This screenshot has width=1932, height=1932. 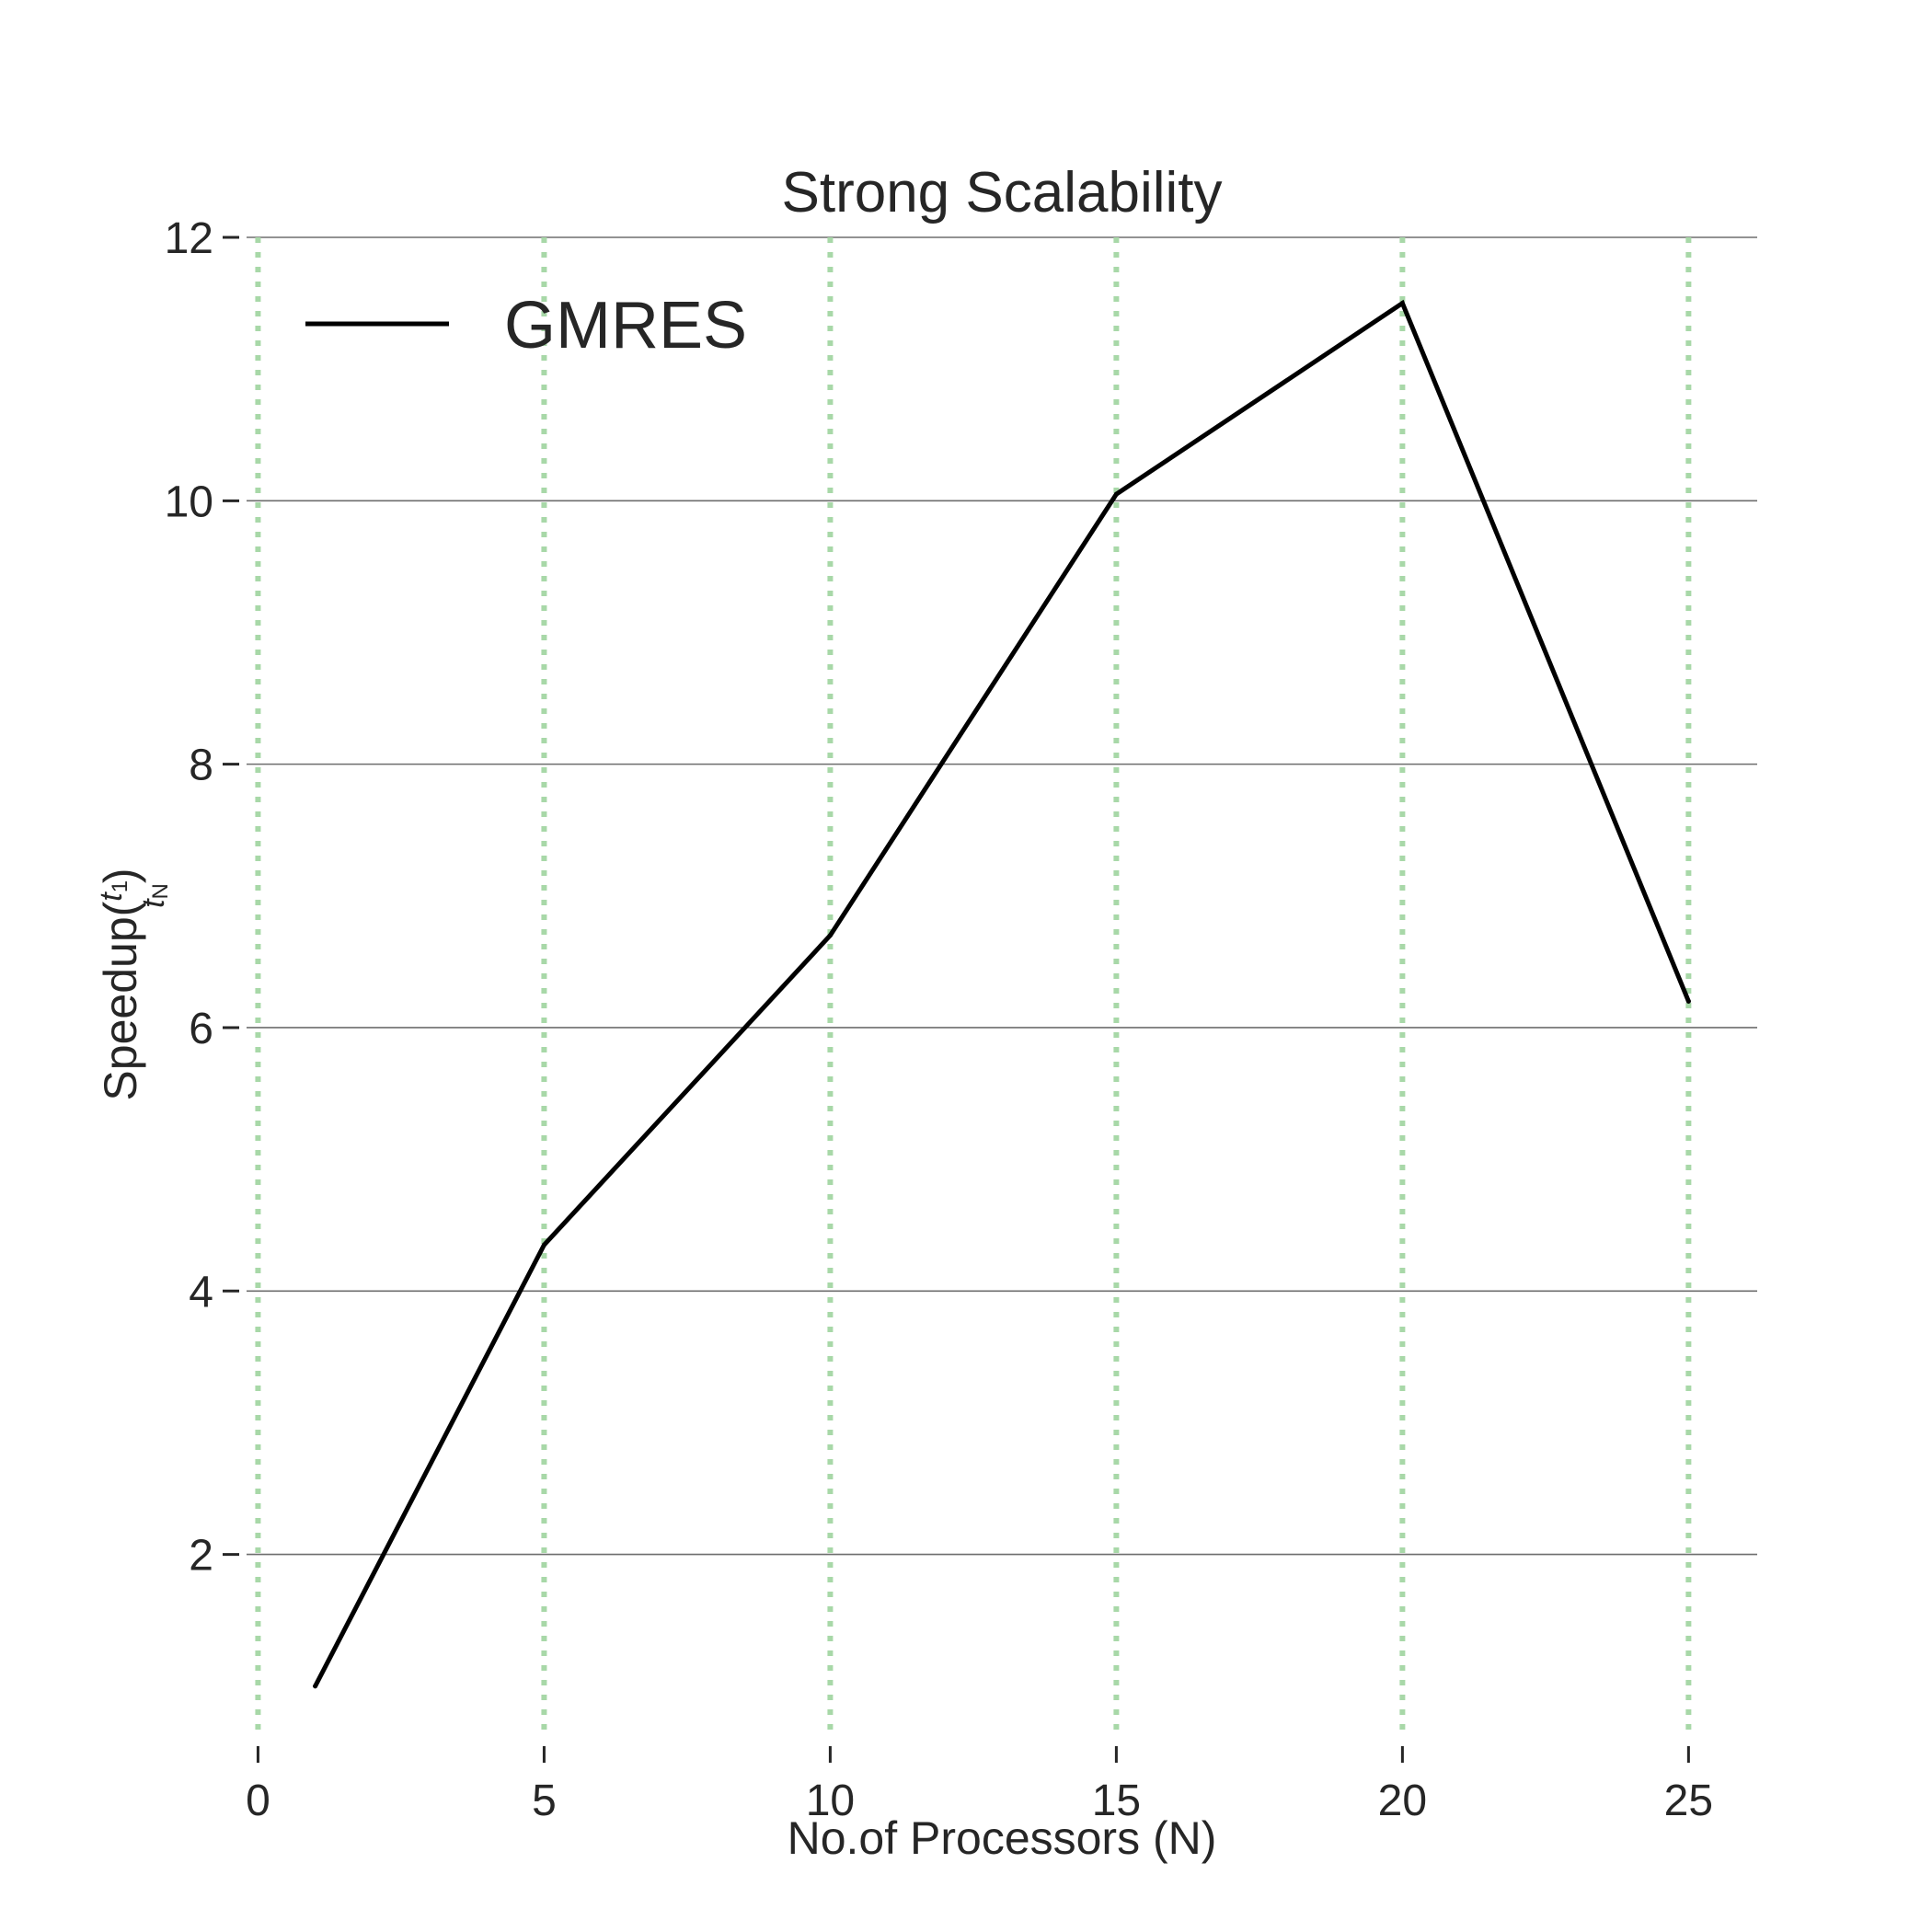 What do you see at coordinates (201, 766) in the screenshot?
I see `y-tick-label: 8` at bounding box center [201, 766].